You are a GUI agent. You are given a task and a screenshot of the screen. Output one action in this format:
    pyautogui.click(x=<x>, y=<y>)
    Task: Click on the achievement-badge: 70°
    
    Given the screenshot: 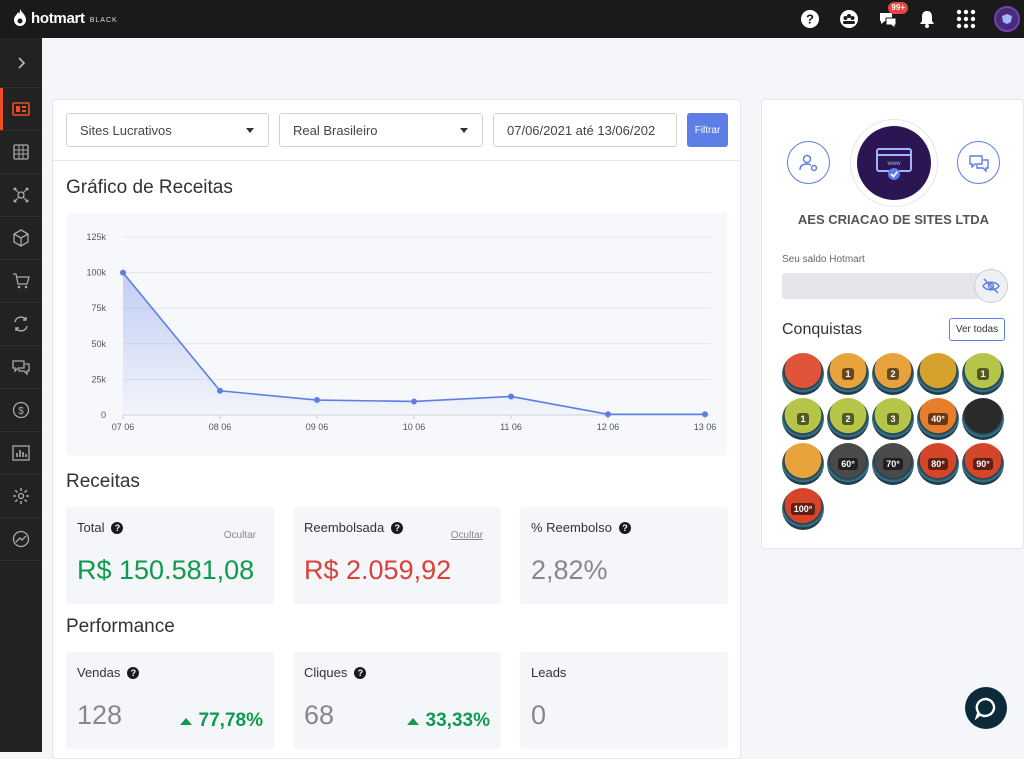 What is the action you would take?
    pyautogui.click(x=893, y=464)
    